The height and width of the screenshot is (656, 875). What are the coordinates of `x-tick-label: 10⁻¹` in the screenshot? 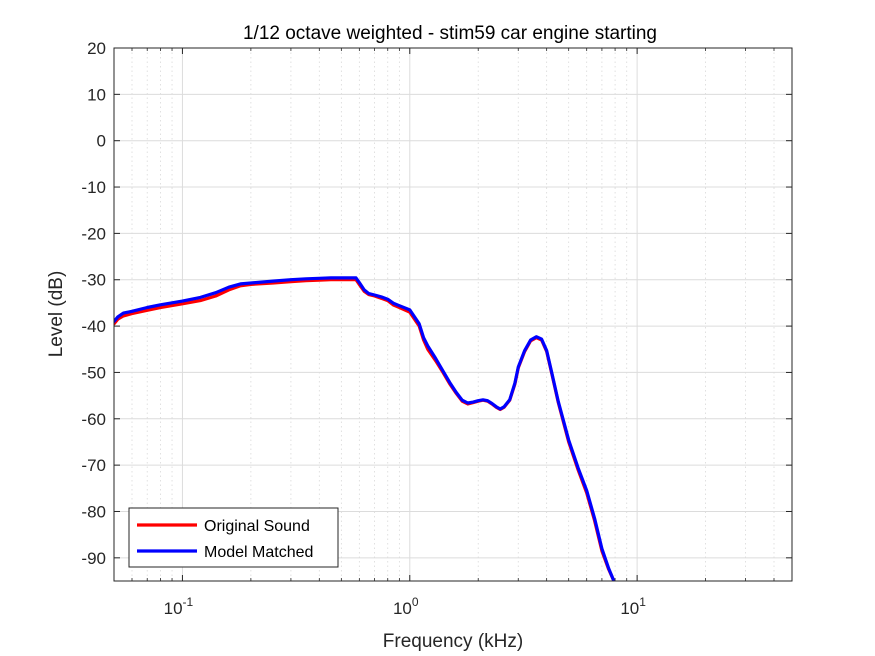 It's located at (179, 606).